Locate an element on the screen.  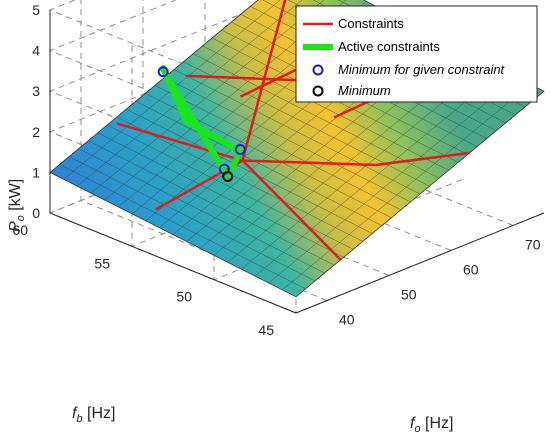
legend-box is located at coordinates (416, 54).